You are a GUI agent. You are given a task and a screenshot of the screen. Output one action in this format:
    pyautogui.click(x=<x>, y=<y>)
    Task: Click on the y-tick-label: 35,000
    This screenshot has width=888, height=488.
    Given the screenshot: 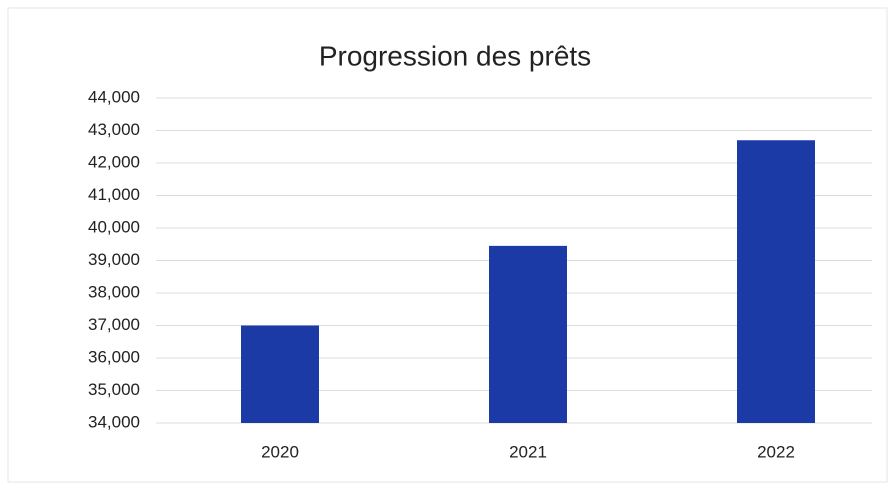 What is the action you would take?
    pyautogui.click(x=114, y=389)
    